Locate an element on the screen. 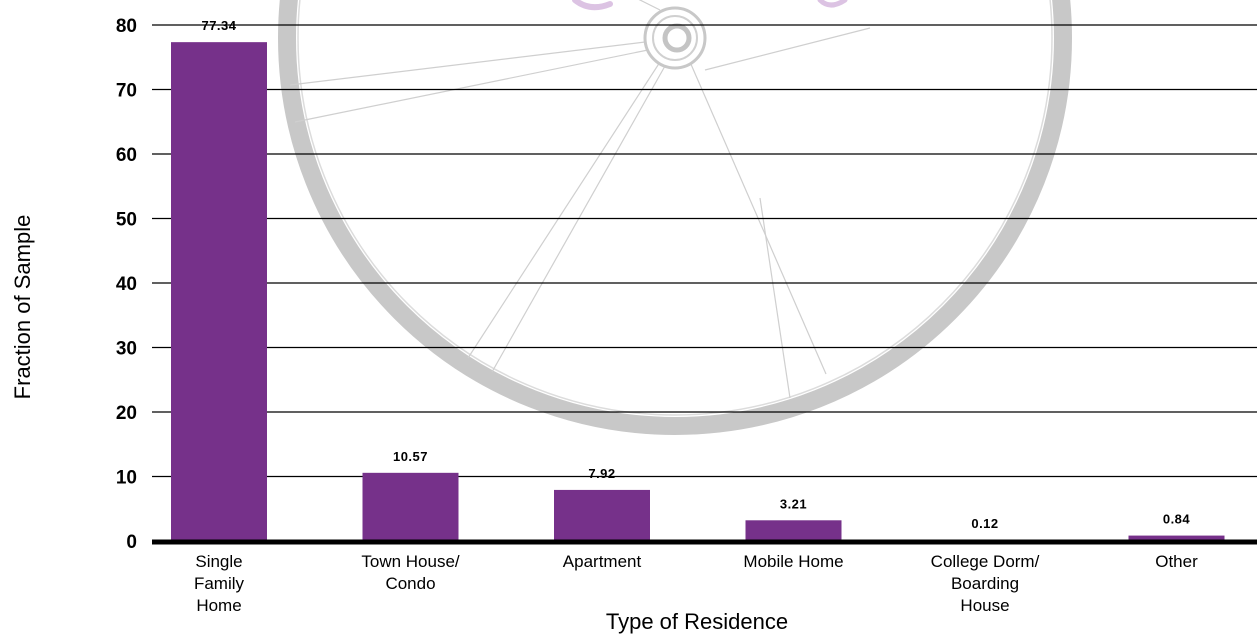 The width and height of the screenshot is (1257, 636). x-tick-label: Other is located at coordinates (1176, 561).